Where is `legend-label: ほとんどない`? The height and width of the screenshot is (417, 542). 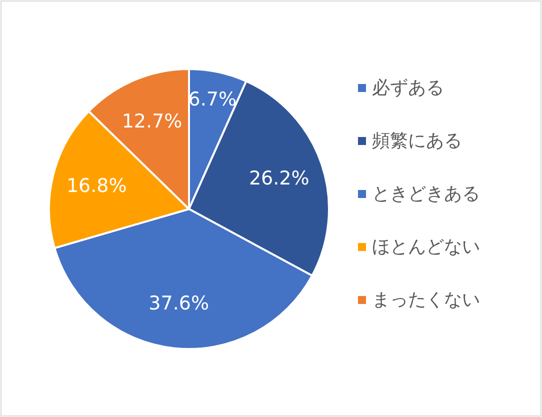
legend-label: ほとんどない is located at coordinates (426, 247).